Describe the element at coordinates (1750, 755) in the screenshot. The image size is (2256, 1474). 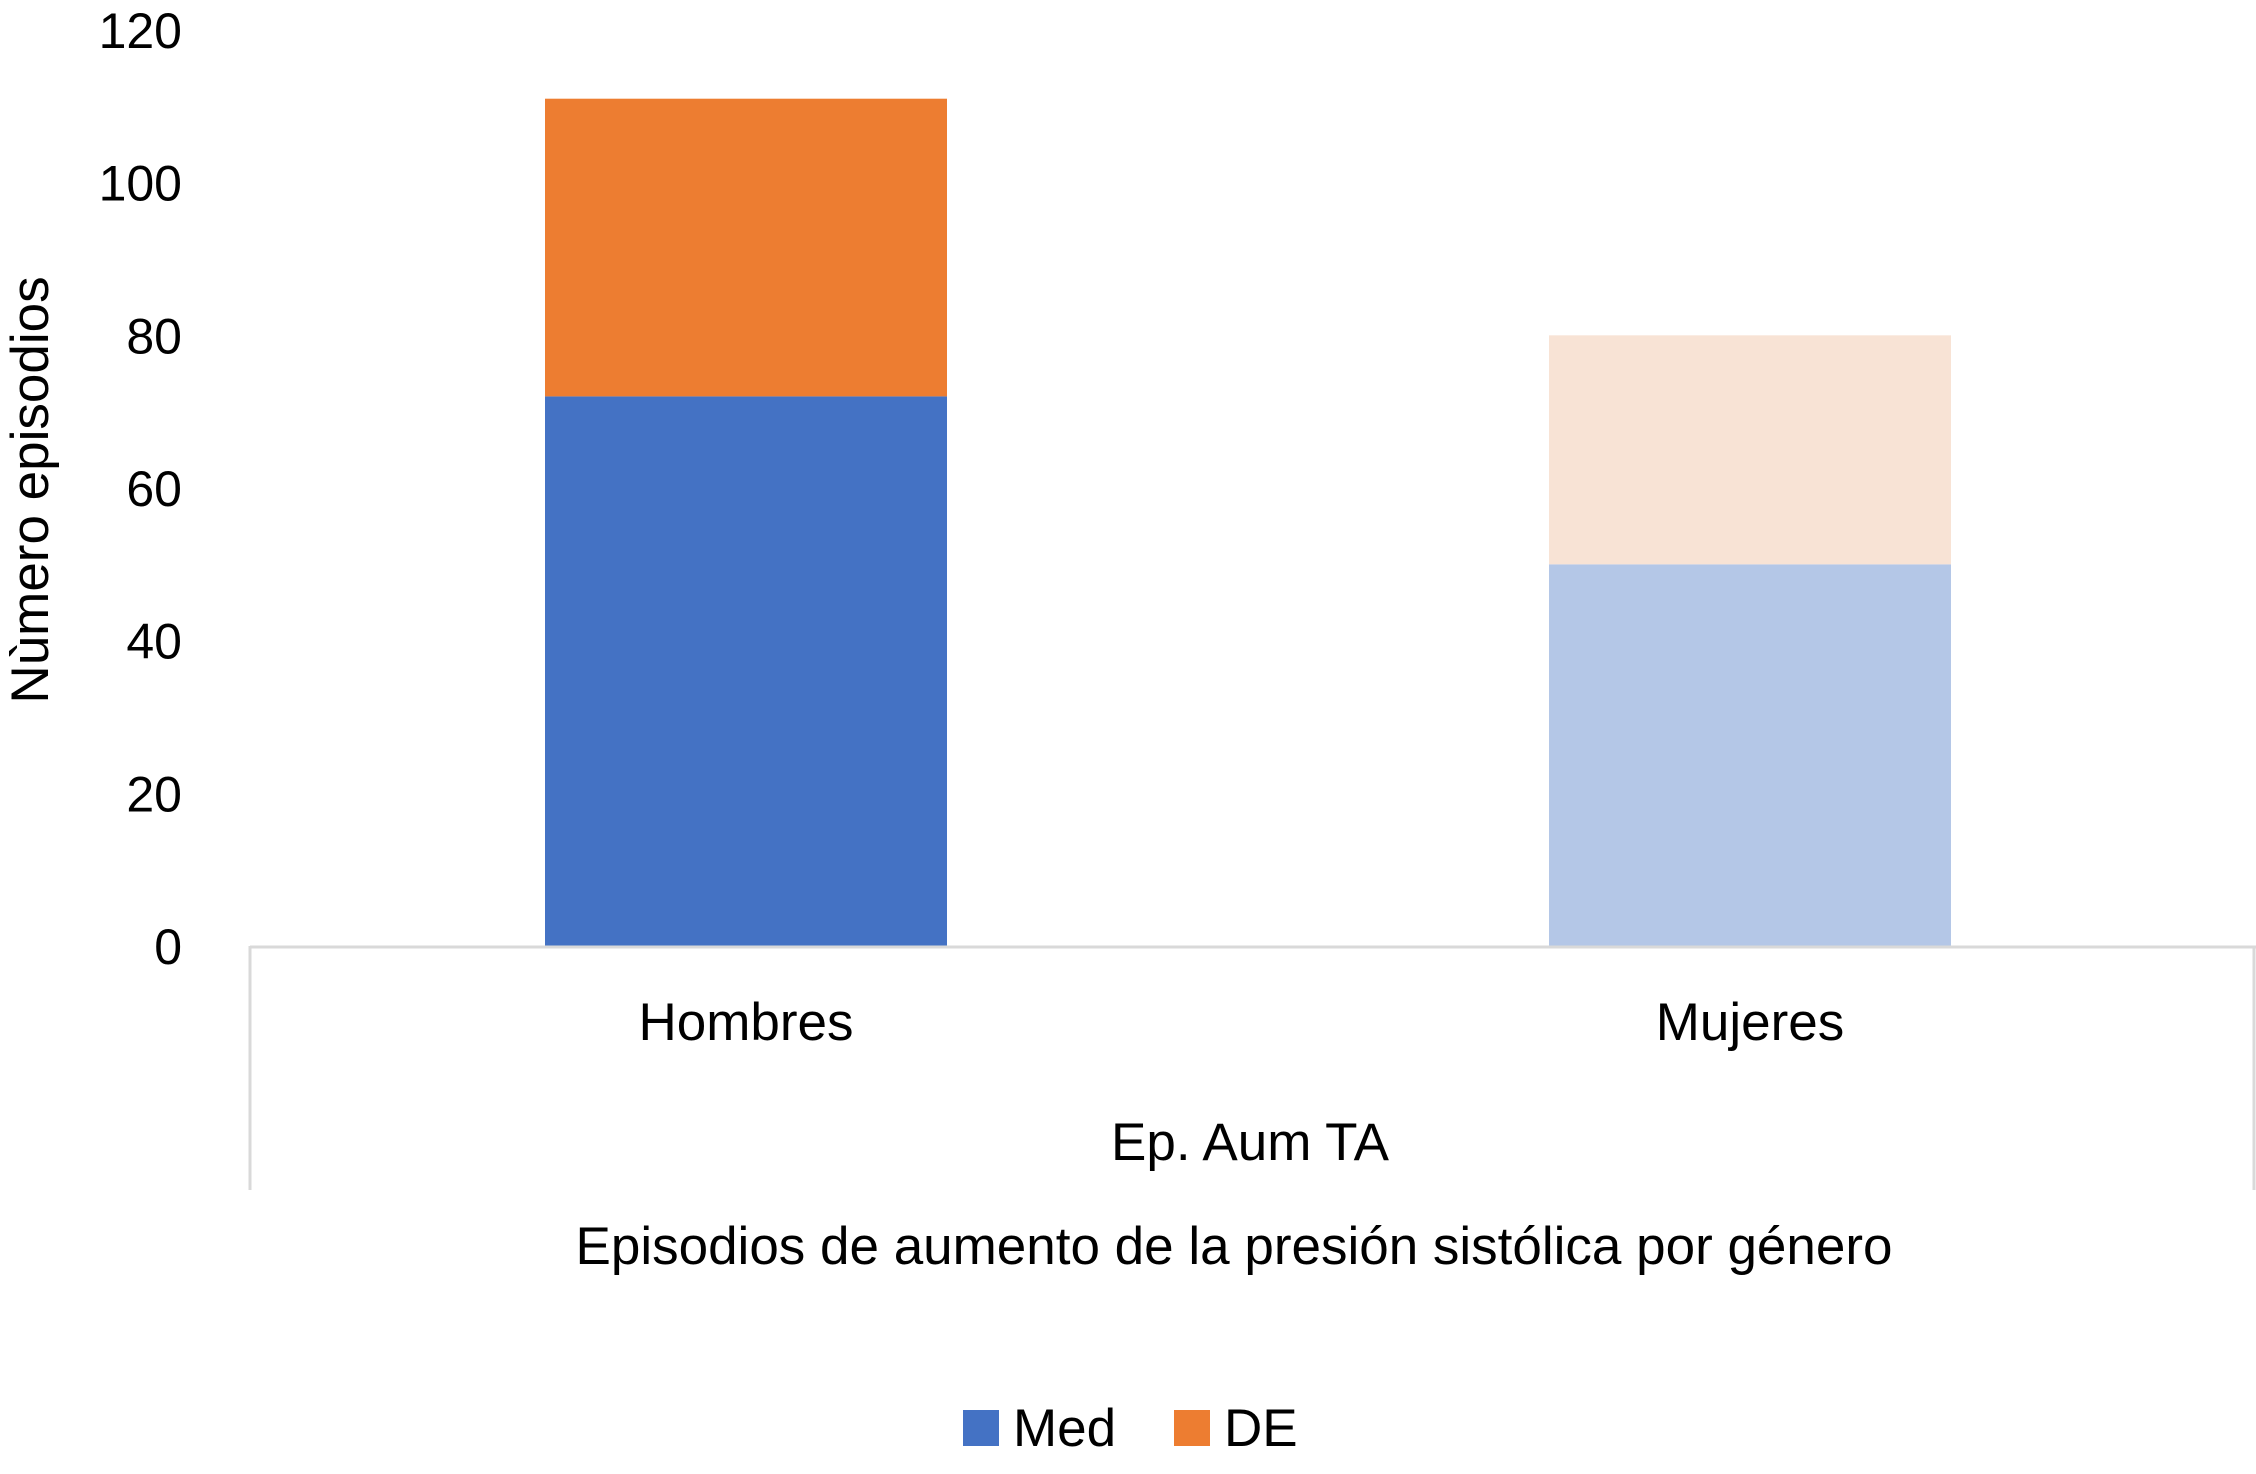
I see `bar-med-mujeres` at that location.